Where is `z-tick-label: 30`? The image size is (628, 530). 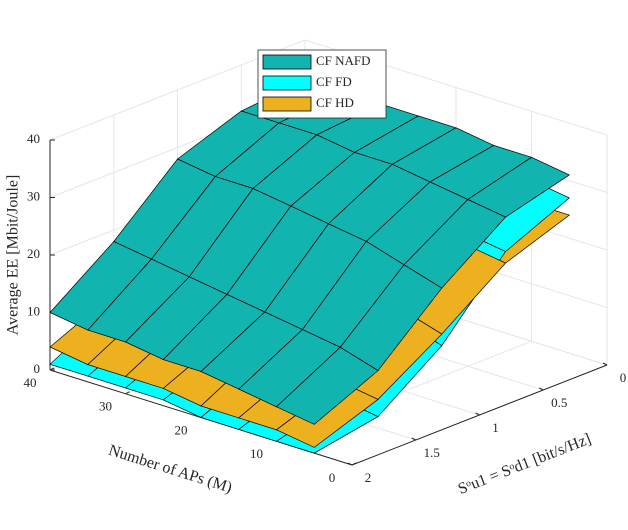 z-tick-label: 30 is located at coordinates (33, 195).